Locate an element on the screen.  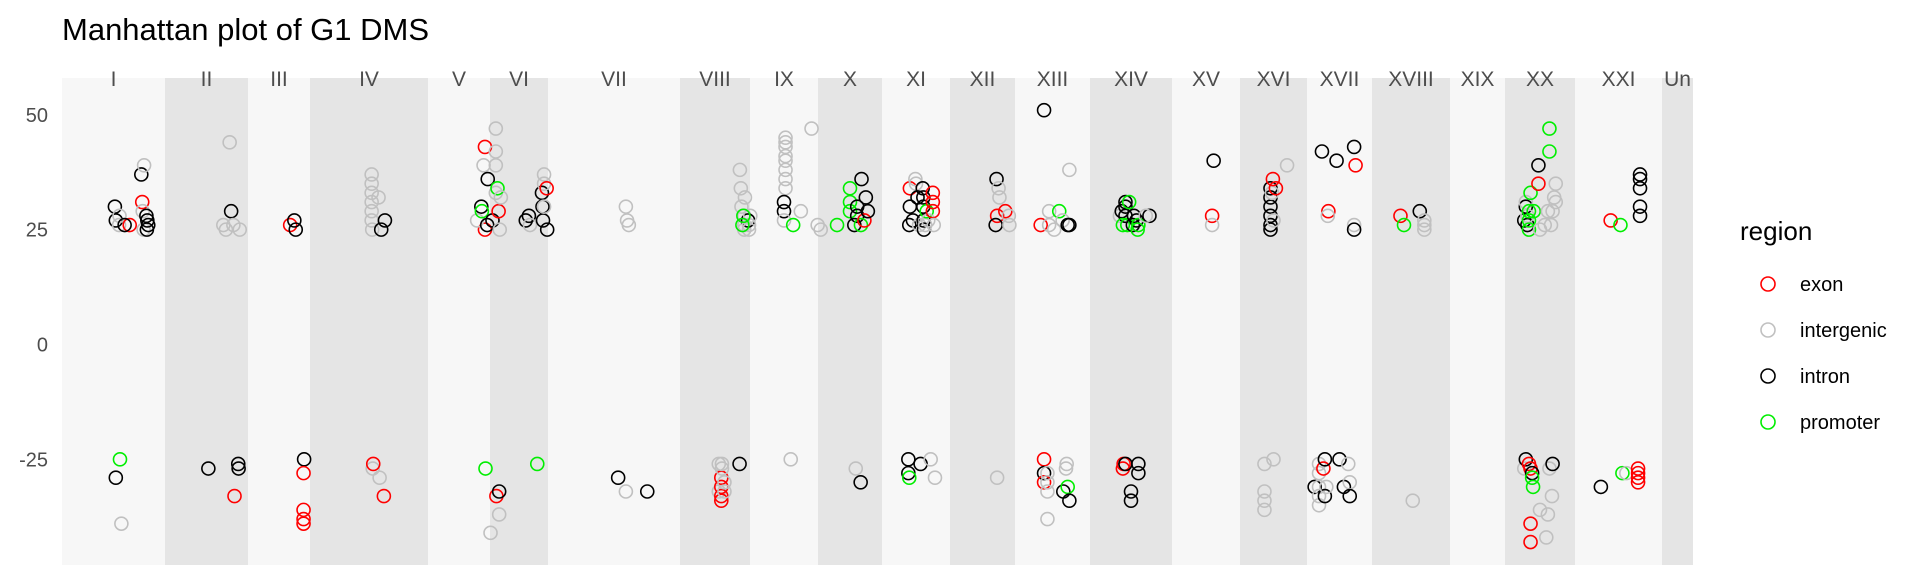
point-V-intron is located at coordinates (487, 225).